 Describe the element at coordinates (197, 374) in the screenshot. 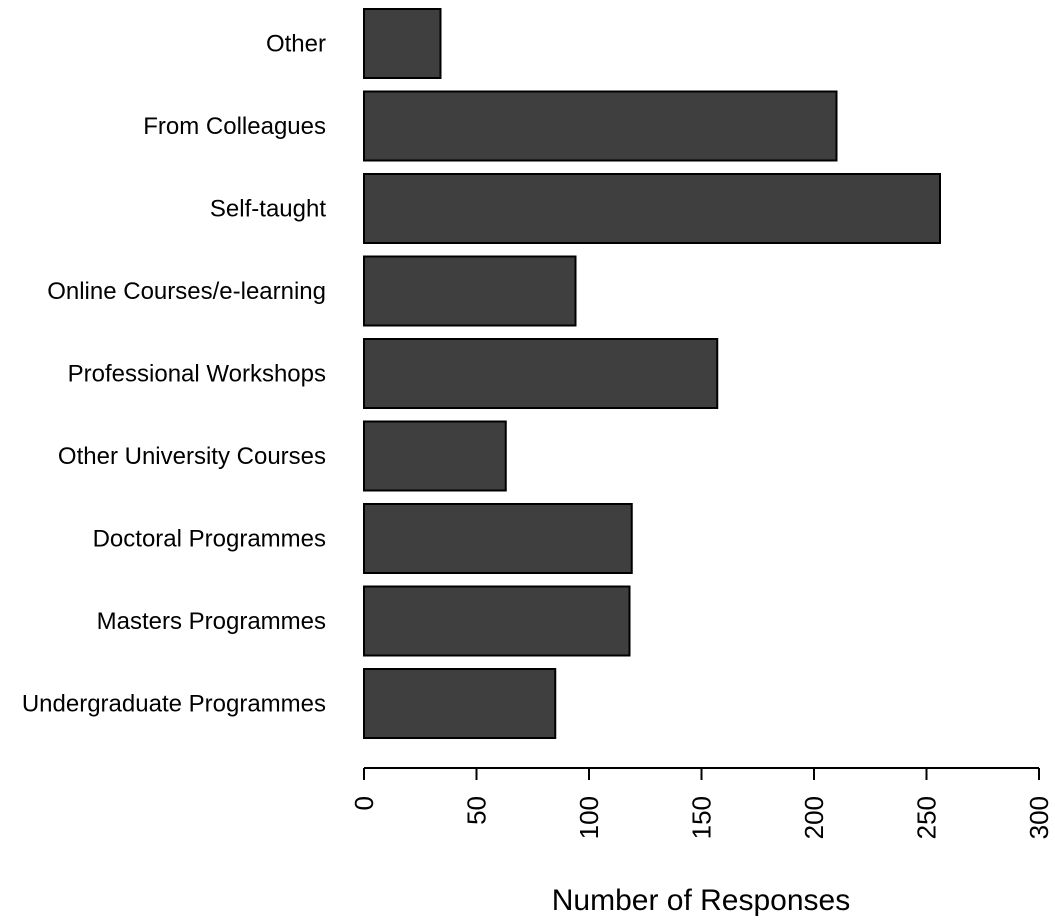

I see `category-label: Professional Workshops` at that location.